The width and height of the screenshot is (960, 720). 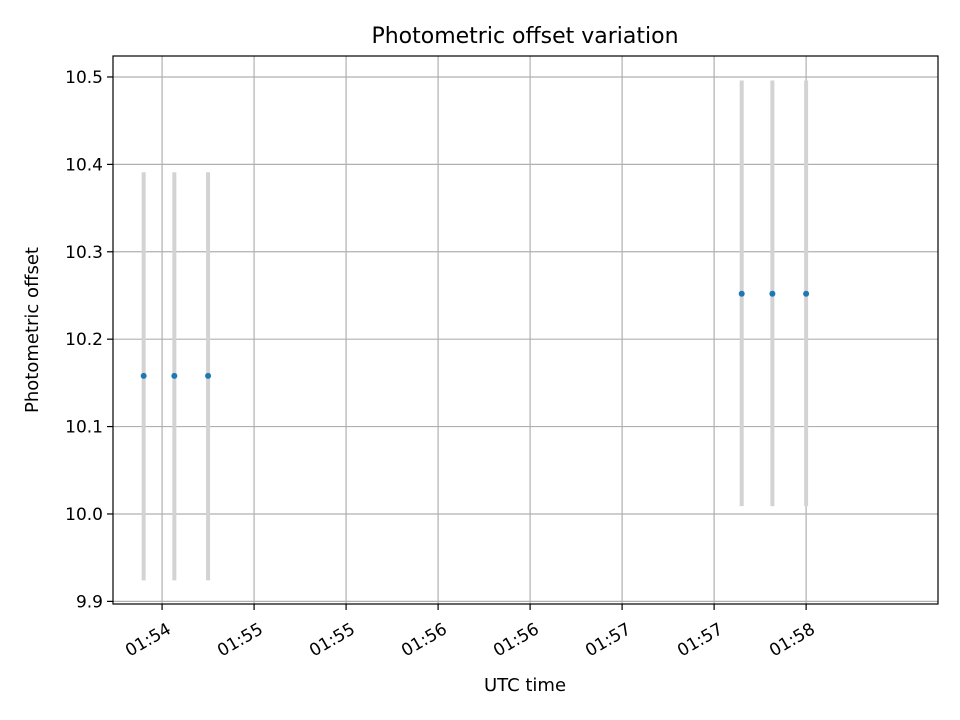 What do you see at coordinates (84, 253) in the screenshot?
I see `y-tick-label: 10.3` at bounding box center [84, 253].